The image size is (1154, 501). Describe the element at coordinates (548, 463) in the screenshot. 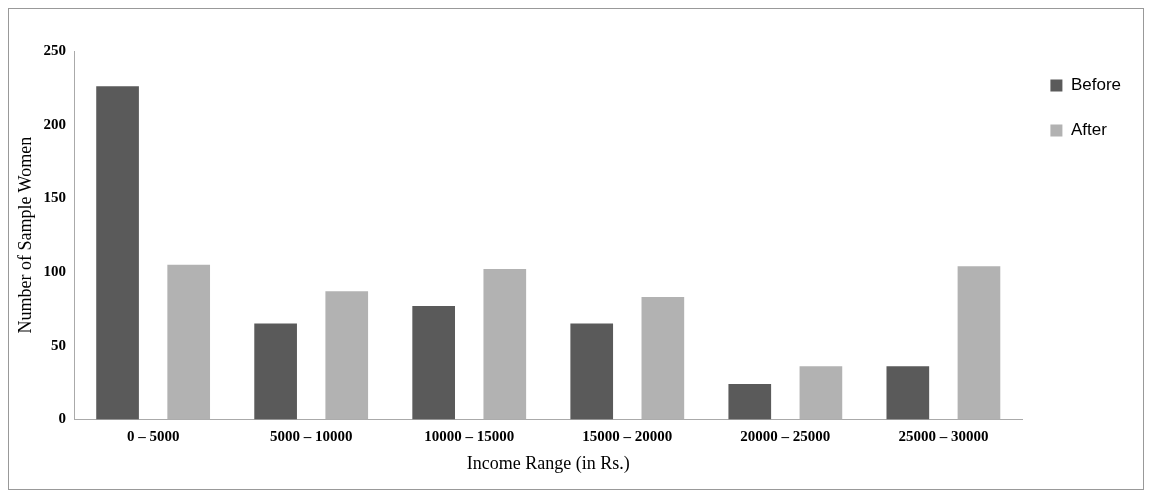

I see `x-axis-title: Income Range (in Rs.)` at that location.